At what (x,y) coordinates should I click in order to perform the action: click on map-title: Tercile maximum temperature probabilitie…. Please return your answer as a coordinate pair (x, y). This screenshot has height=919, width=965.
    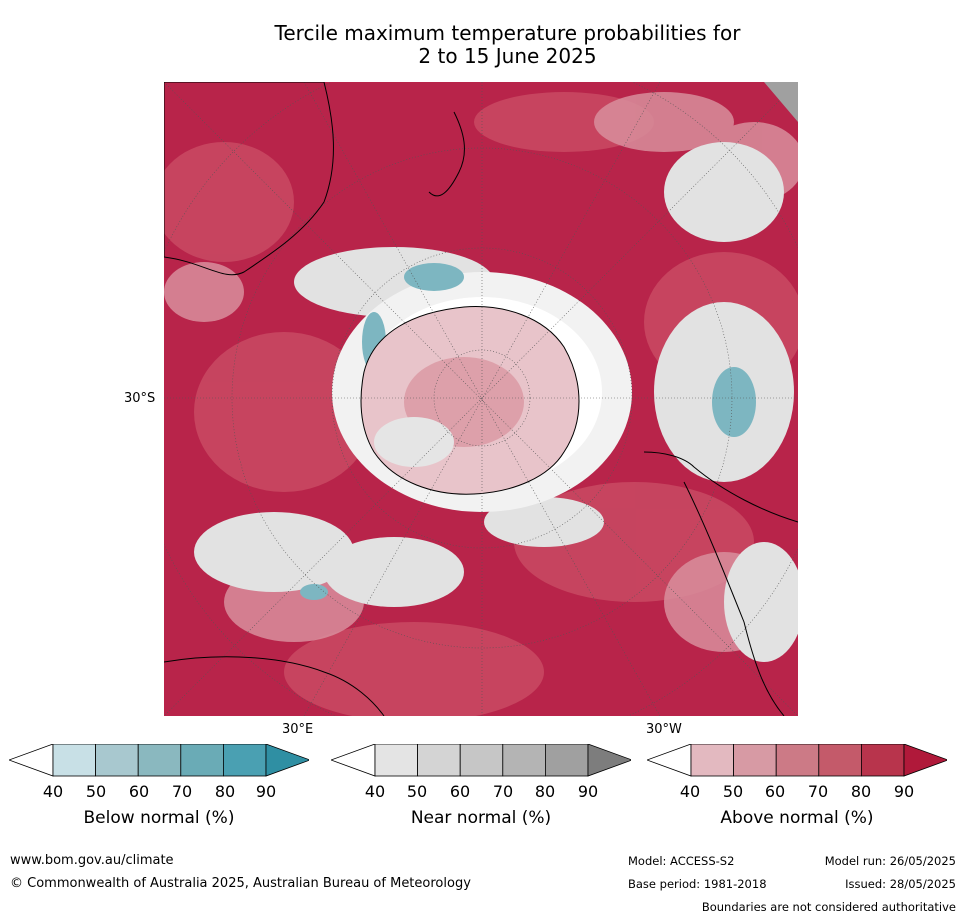
    Looking at the image, I should click on (507, 44).